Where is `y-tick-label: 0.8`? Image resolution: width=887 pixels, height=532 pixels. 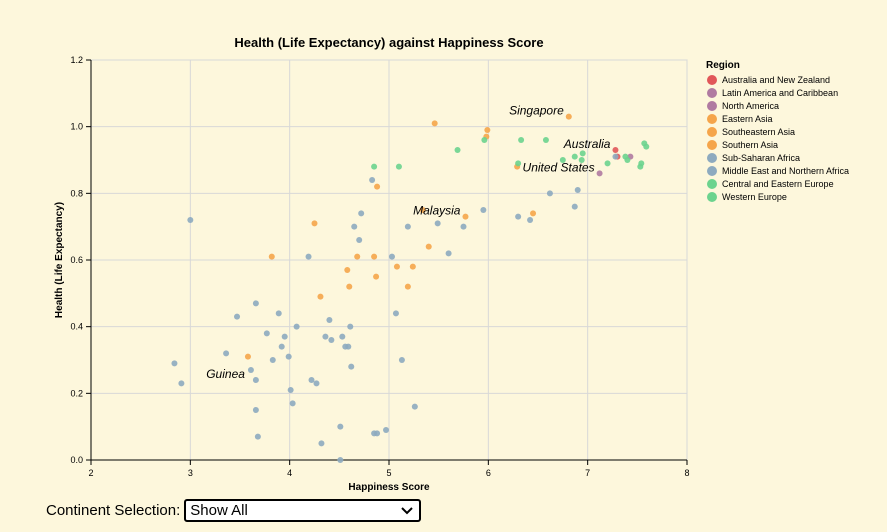 y-tick-label: 0.8 is located at coordinates (76, 193).